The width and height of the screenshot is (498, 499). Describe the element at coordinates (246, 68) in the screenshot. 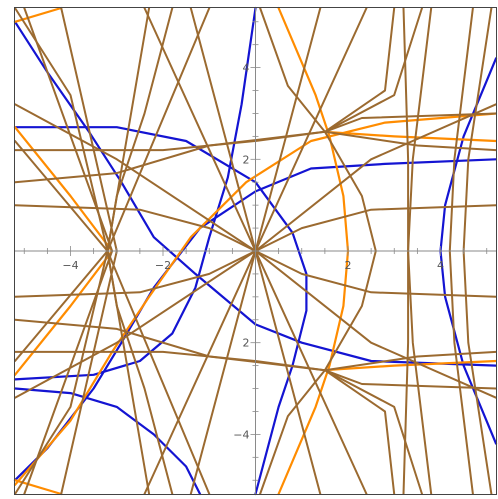

I see `y-tick-label: 4` at that location.